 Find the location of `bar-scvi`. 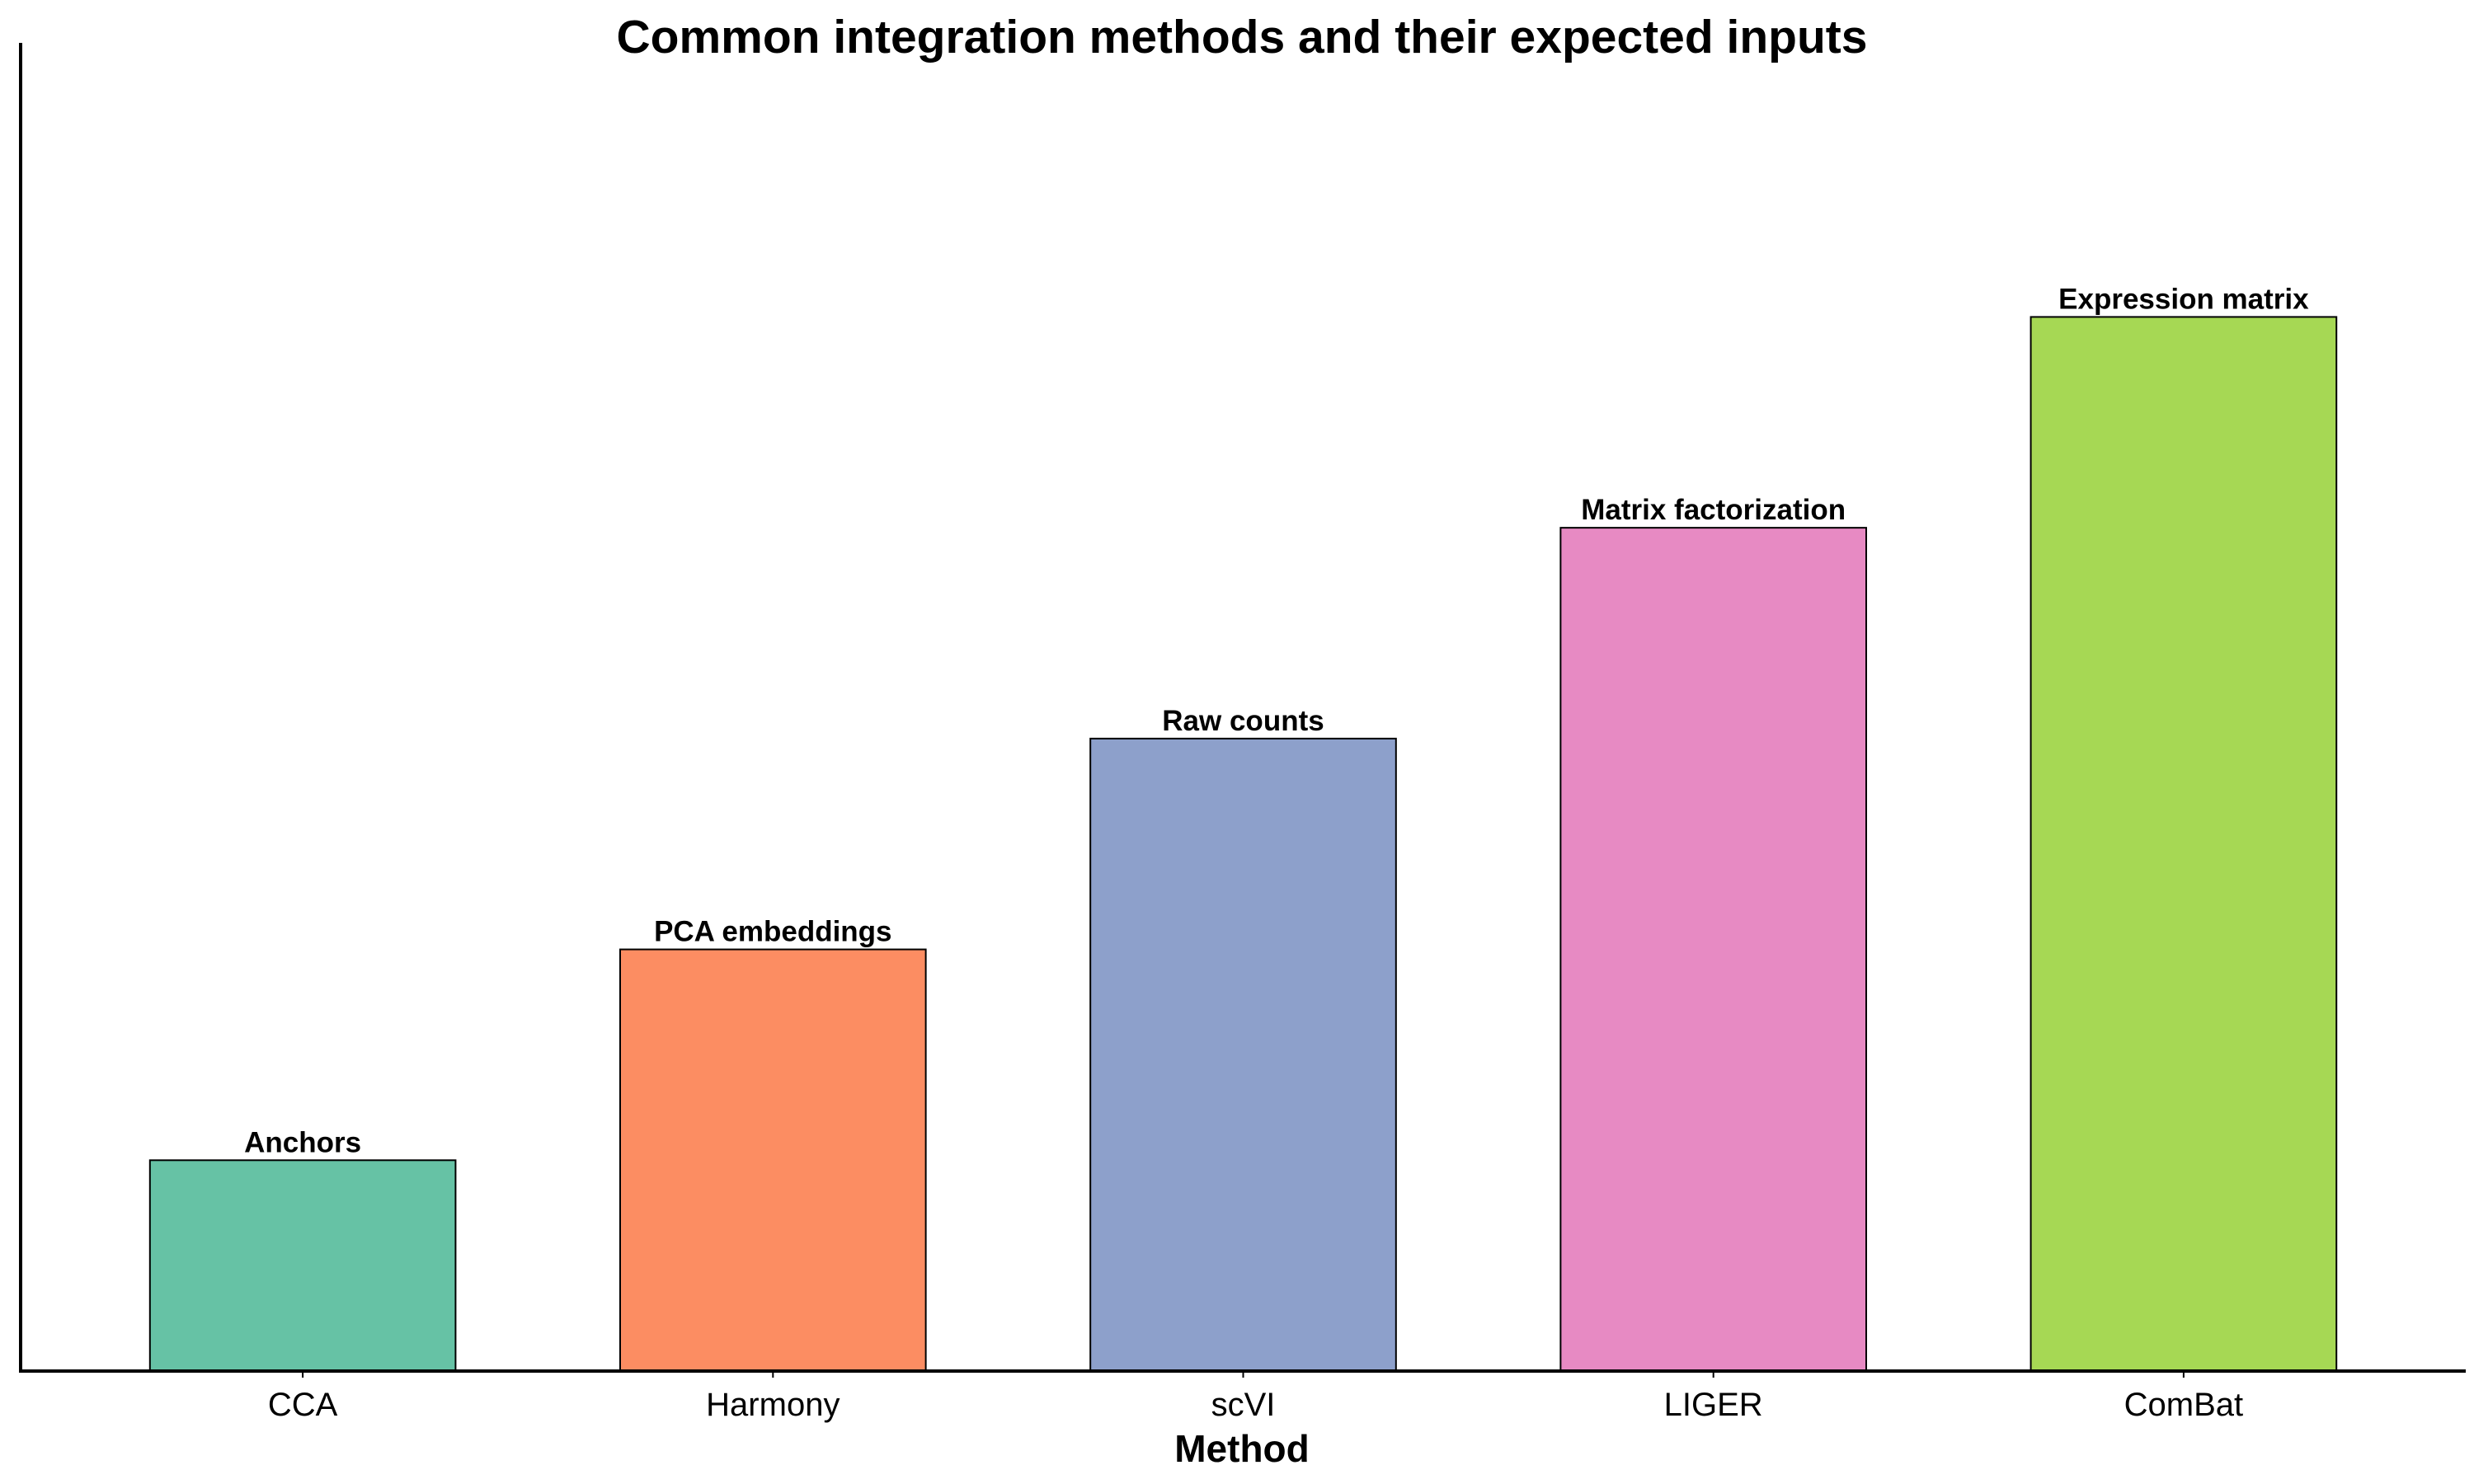

bar-scvi is located at coordinates (1243, 1054).